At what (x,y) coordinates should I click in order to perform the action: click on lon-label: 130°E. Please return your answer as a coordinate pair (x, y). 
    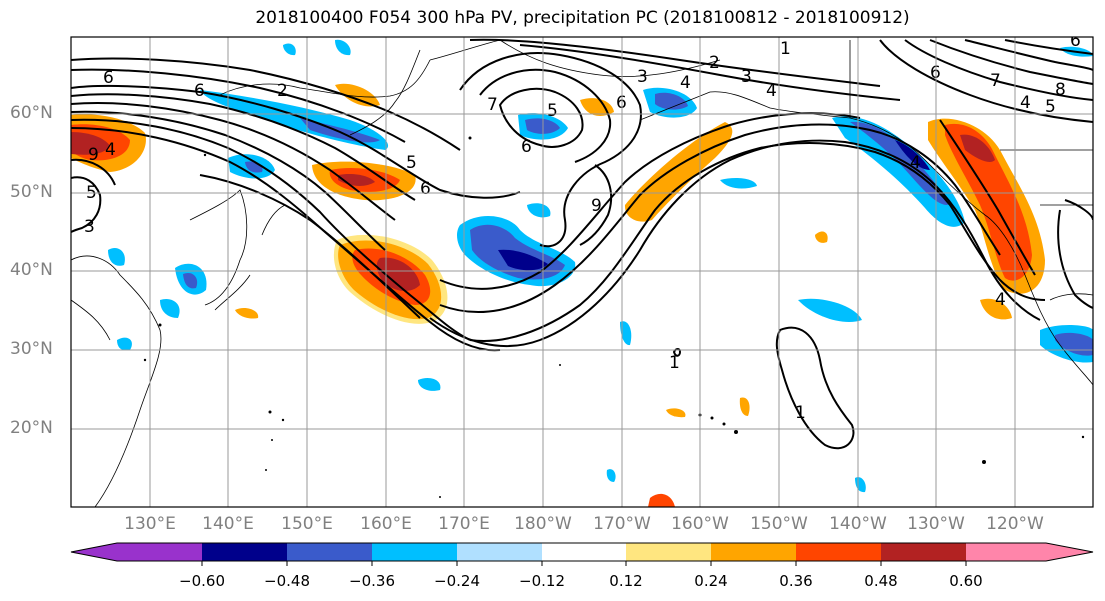
    Looking at the image, I should click on (150, 524).